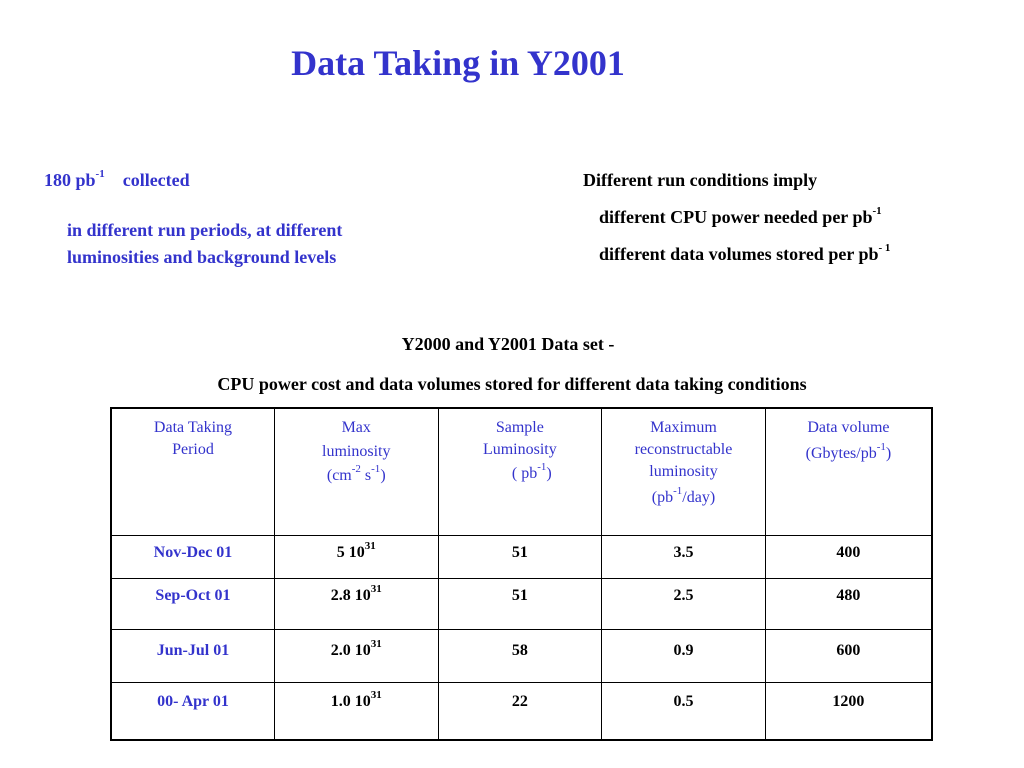 The width and height of the screenshot is (1024, 768). I want to click on data-volume-exponent: - 1, so click(884, 248).